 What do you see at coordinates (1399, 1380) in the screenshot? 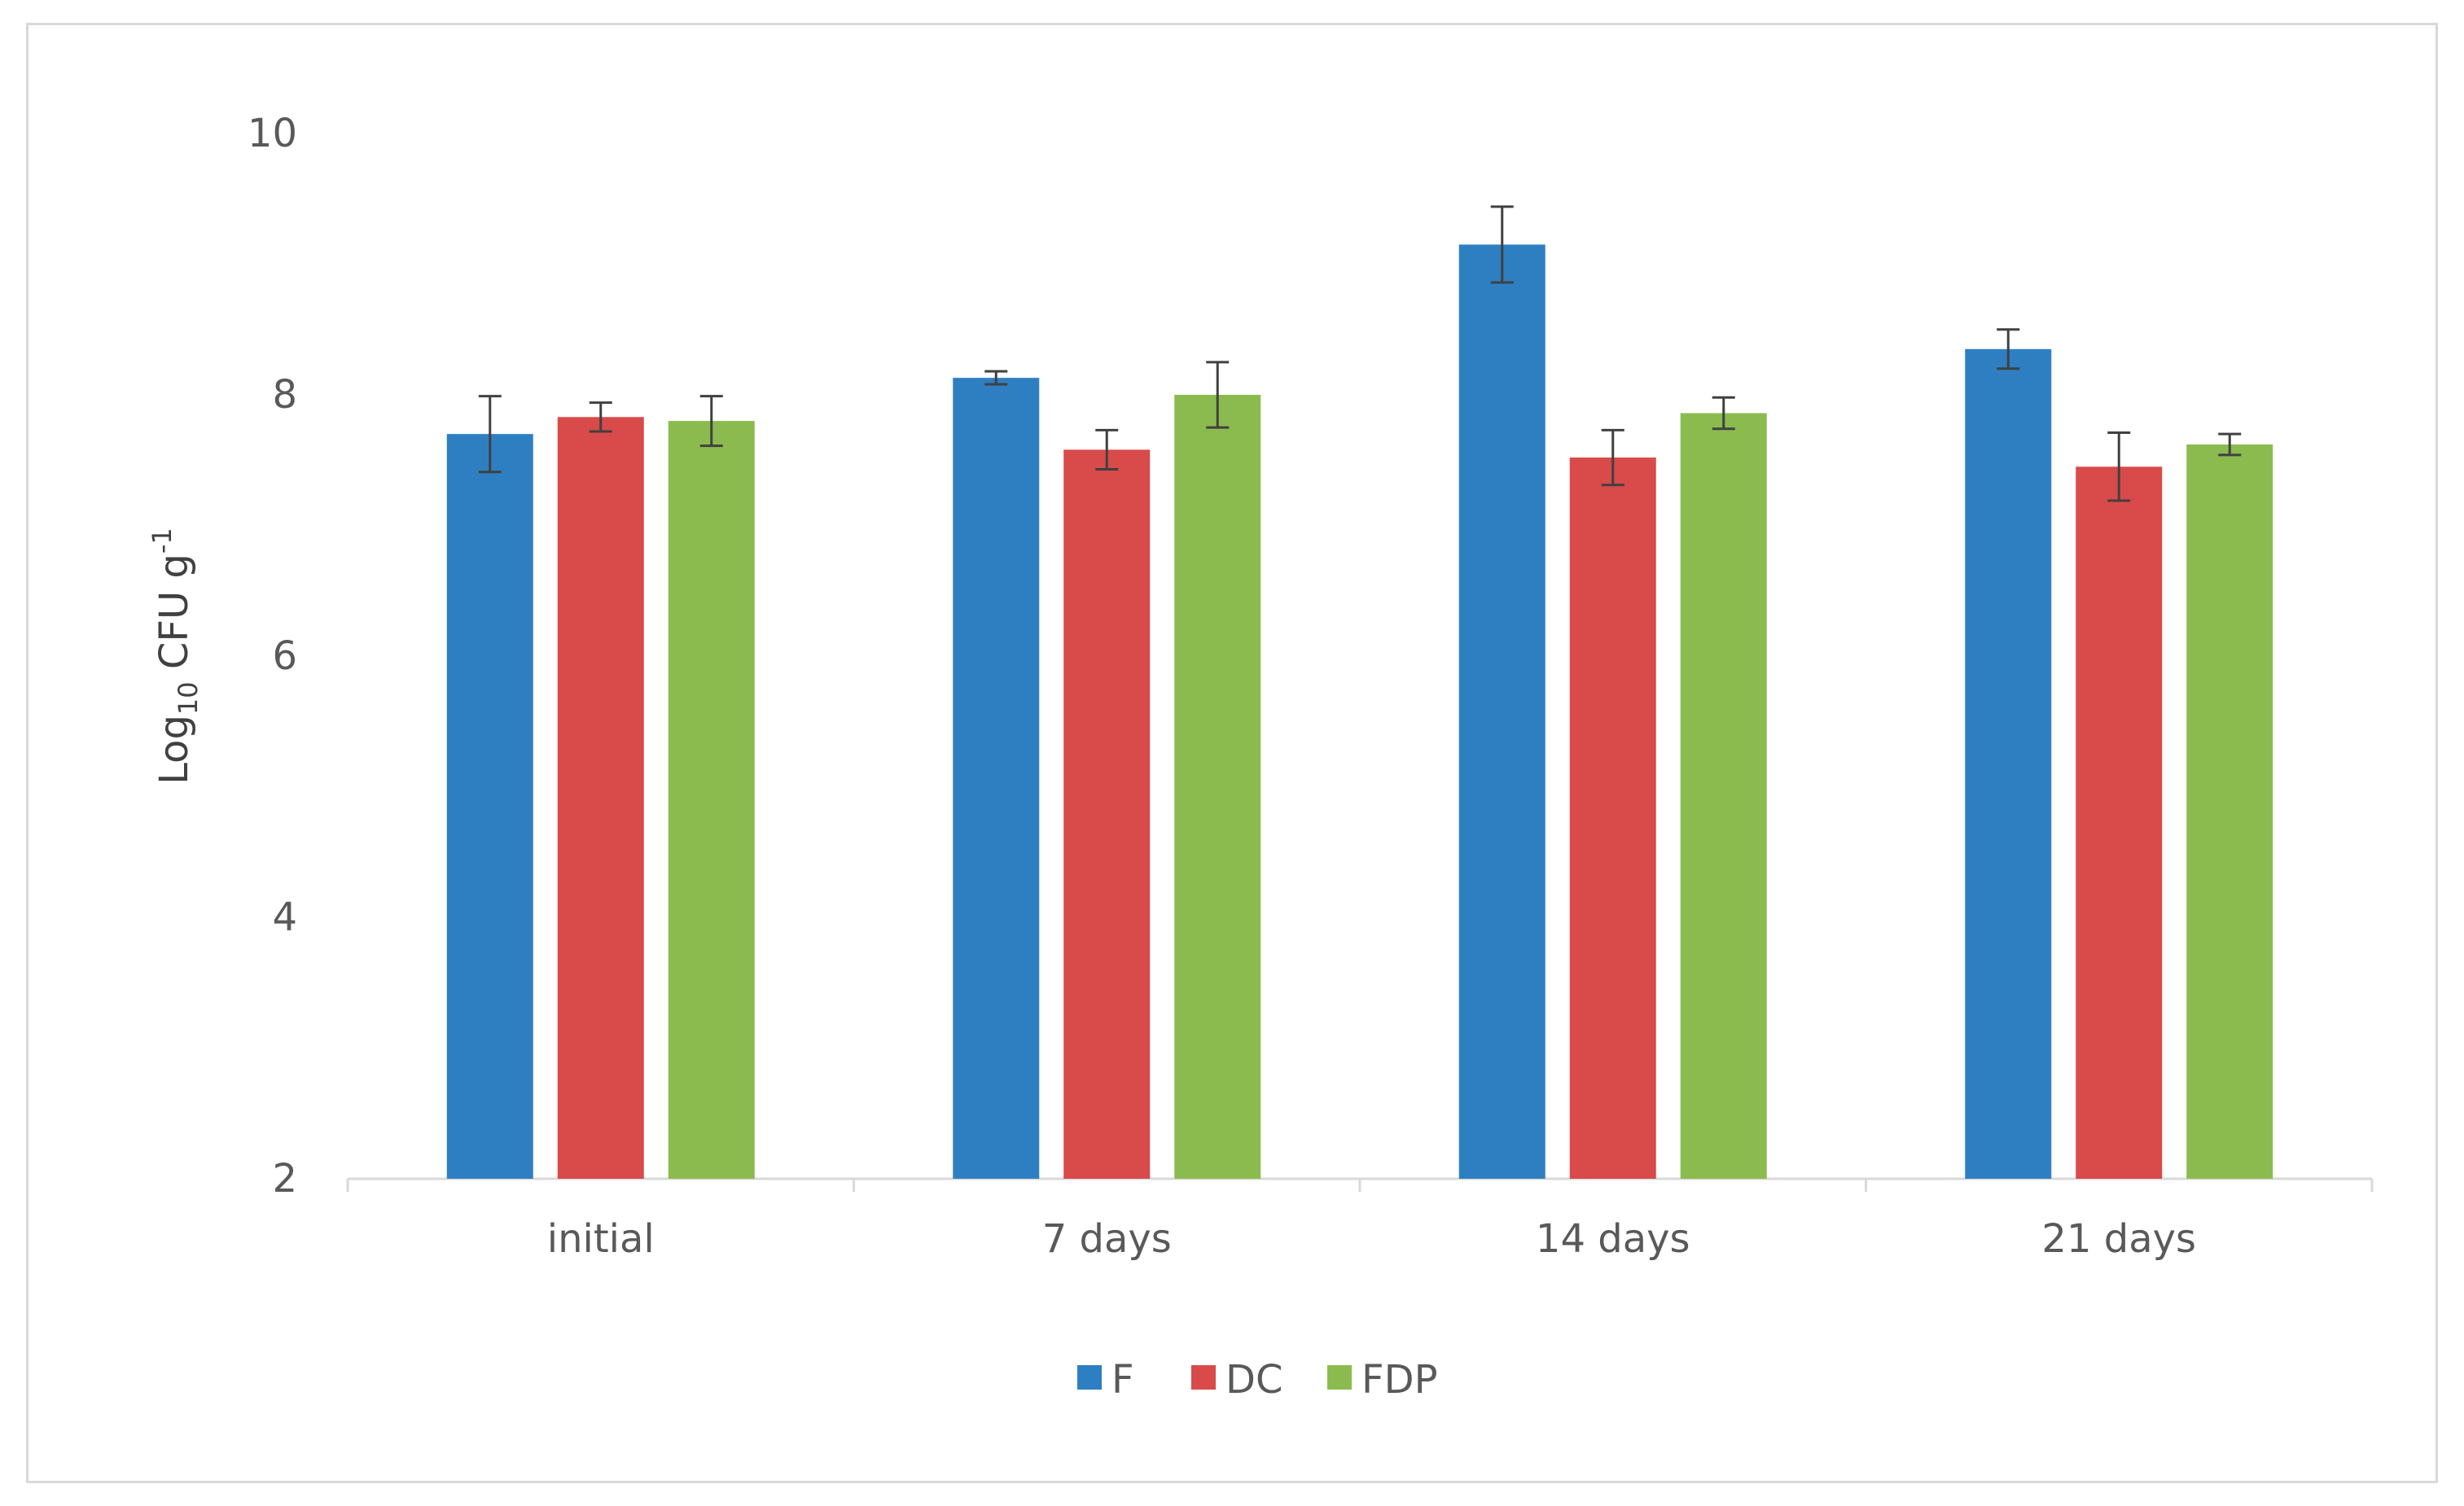
I see `legend-label-fdp: FDP` at bounding box center [1399, 1380].